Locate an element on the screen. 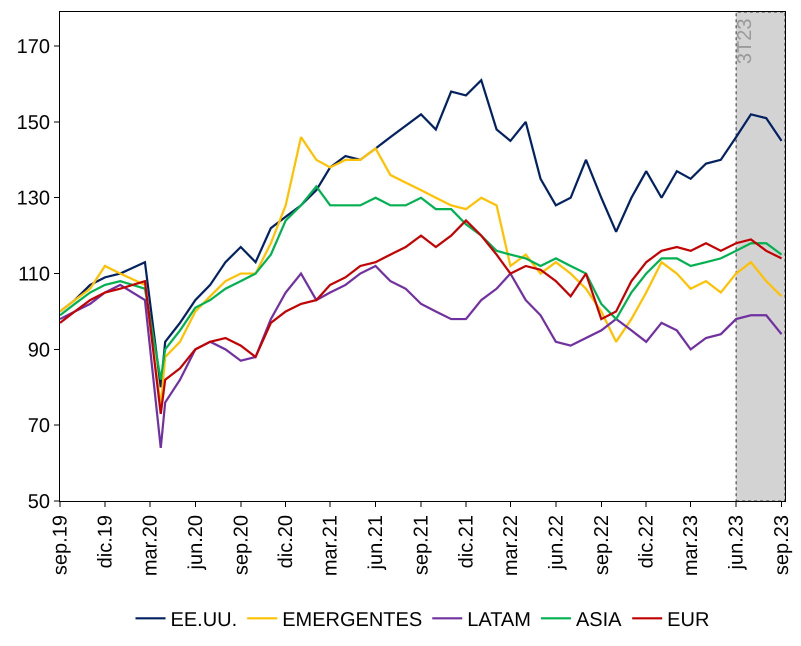 The image size is (801, 646). y-tick-label: 150 is located at coordinates (33, 123).